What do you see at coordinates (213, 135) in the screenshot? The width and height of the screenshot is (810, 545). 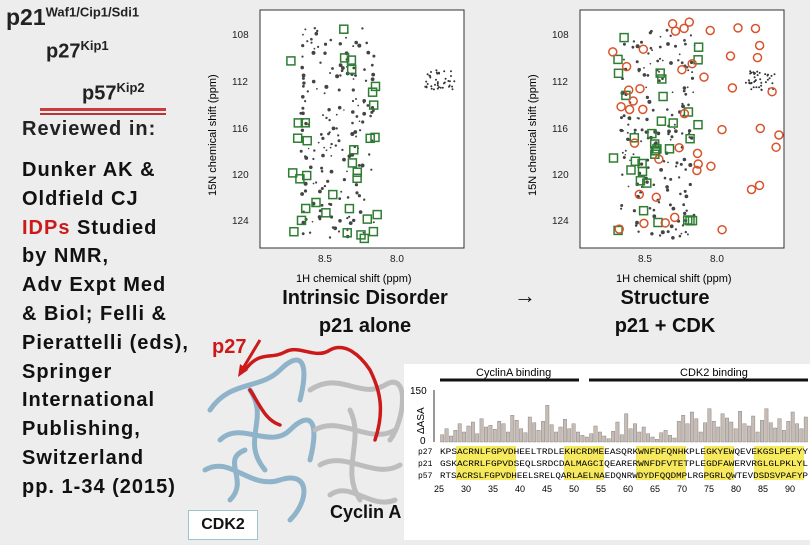 I see `y-axis-label: 15N chemical shift (ppm)` at bounding box center [213, 135].